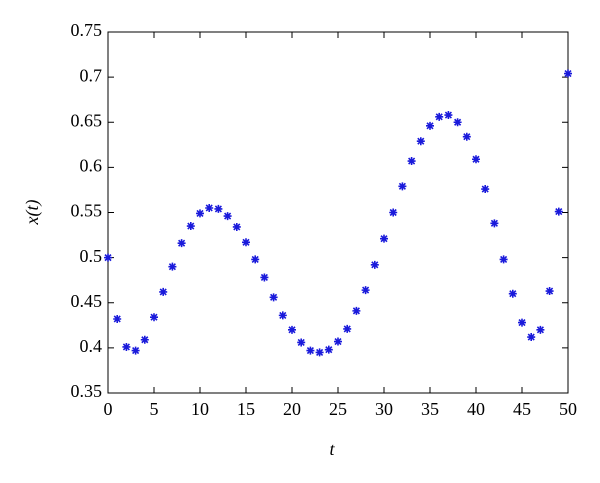 The width and height of the screenshot is (600, 483). I want to click on y-tick-label: 0.6, so click(91, 166).